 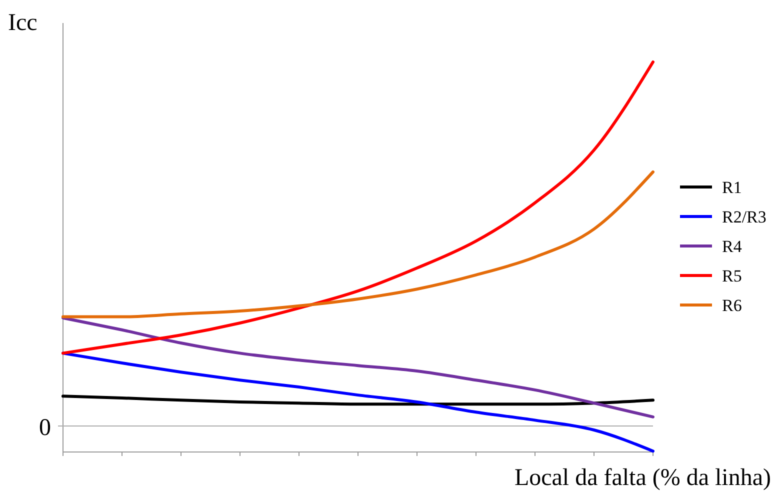 What do you see at coordinates (45, 428) in the screenshot?
I see `text: 0` at bounding box center [45, 428].